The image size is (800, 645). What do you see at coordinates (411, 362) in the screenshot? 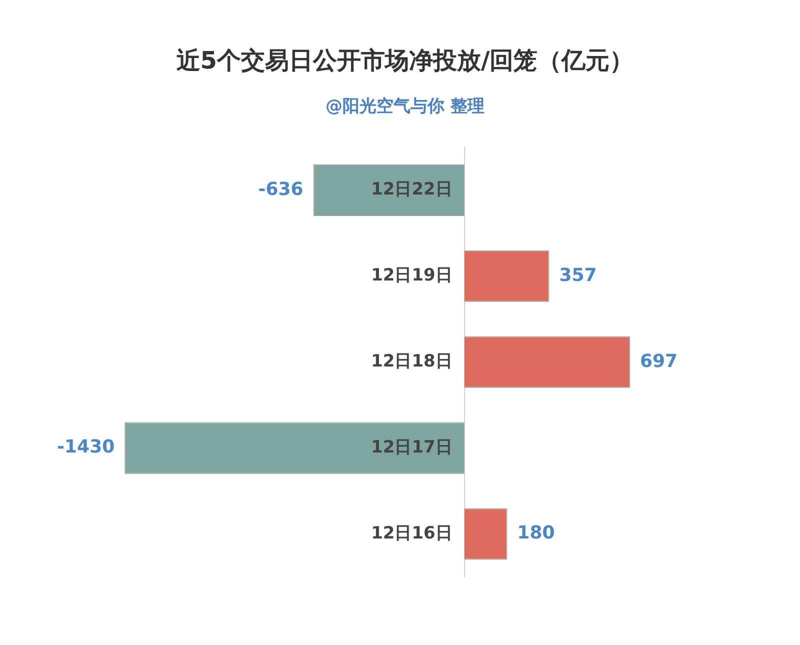
I see `y-tick-label: 12日18日` at bounding box center [411, 362].